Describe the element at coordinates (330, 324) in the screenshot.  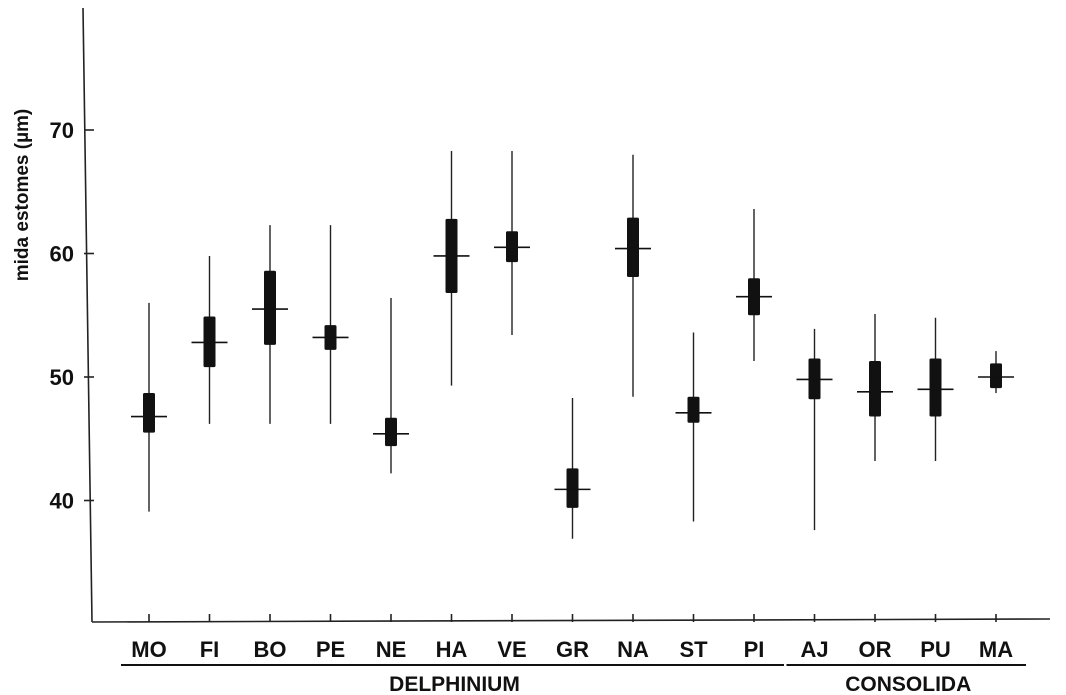
I see `box-pe` at that location.